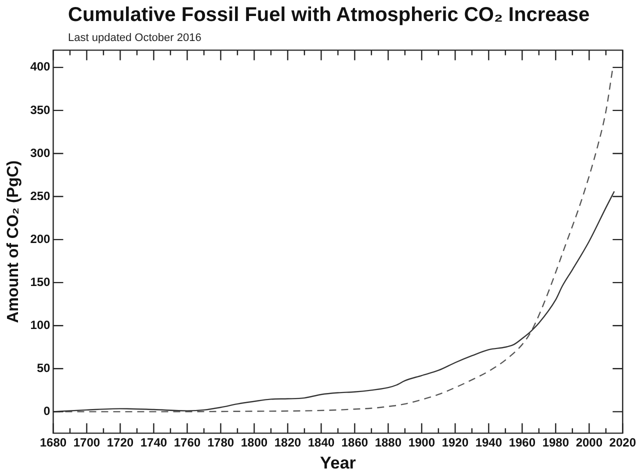 This screenshot has height=474, width=639. I want to click on chart-subtitle: Last updated October 2016, so click(135, 38).